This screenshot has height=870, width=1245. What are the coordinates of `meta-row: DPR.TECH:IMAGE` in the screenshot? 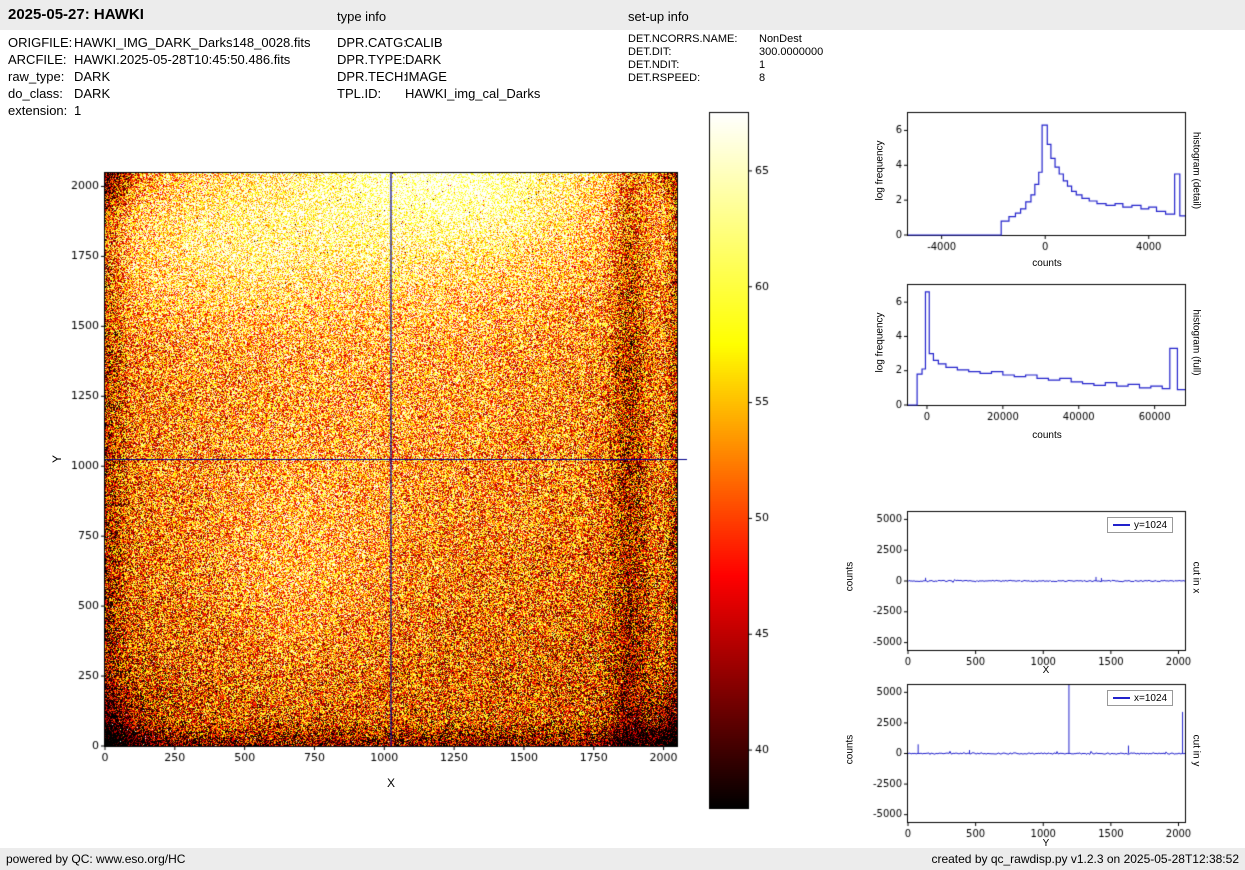 It's located at (438, 76).